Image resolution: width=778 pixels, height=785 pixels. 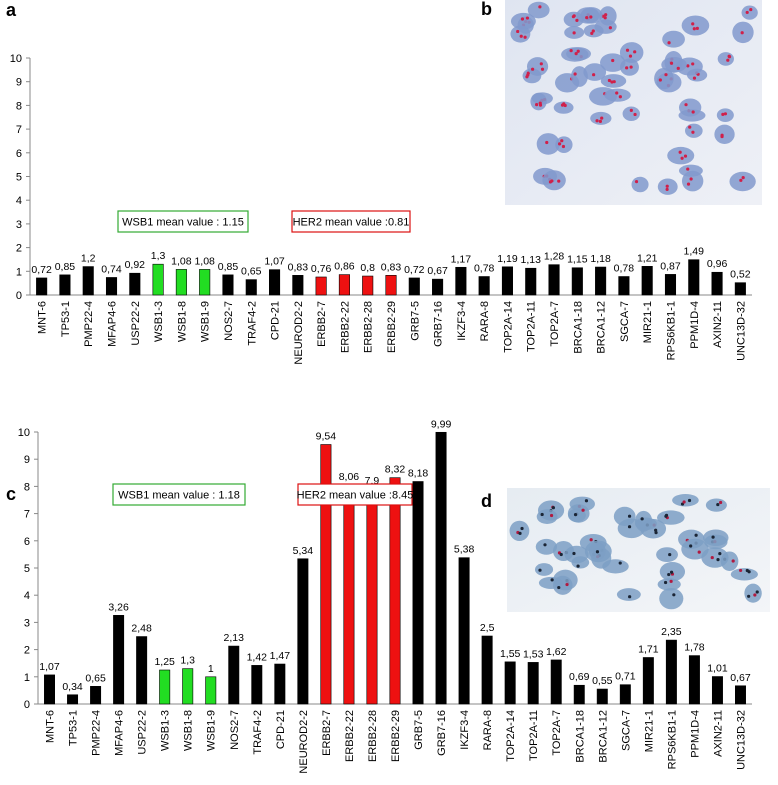 What do you see at coordinates (508, 327) in the screenshot?
I see `x-tick-label: TOP2A-14` at bounding box center [508, 327].